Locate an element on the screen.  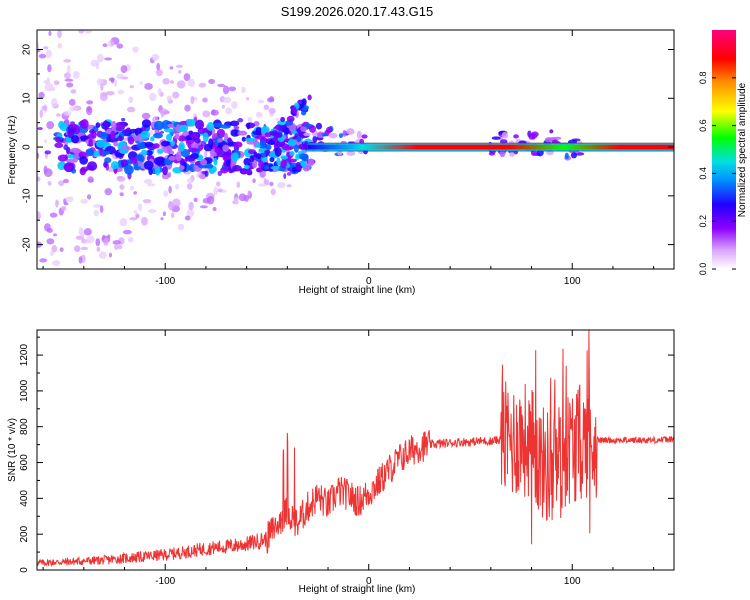
snr-y-tick-label: 0 is located at coordinates (24, 570).